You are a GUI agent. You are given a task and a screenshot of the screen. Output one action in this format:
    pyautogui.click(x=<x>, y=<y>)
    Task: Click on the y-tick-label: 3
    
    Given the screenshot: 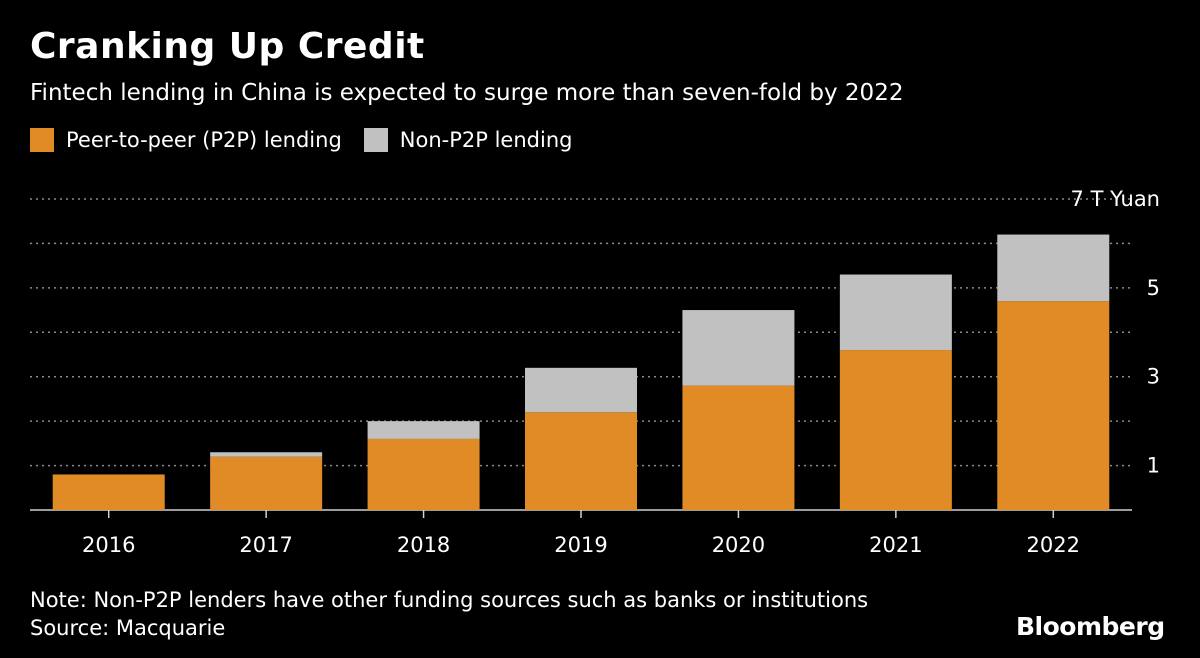 What is the action you would take?
    pyautogui.click(x=1153, y=377)
    